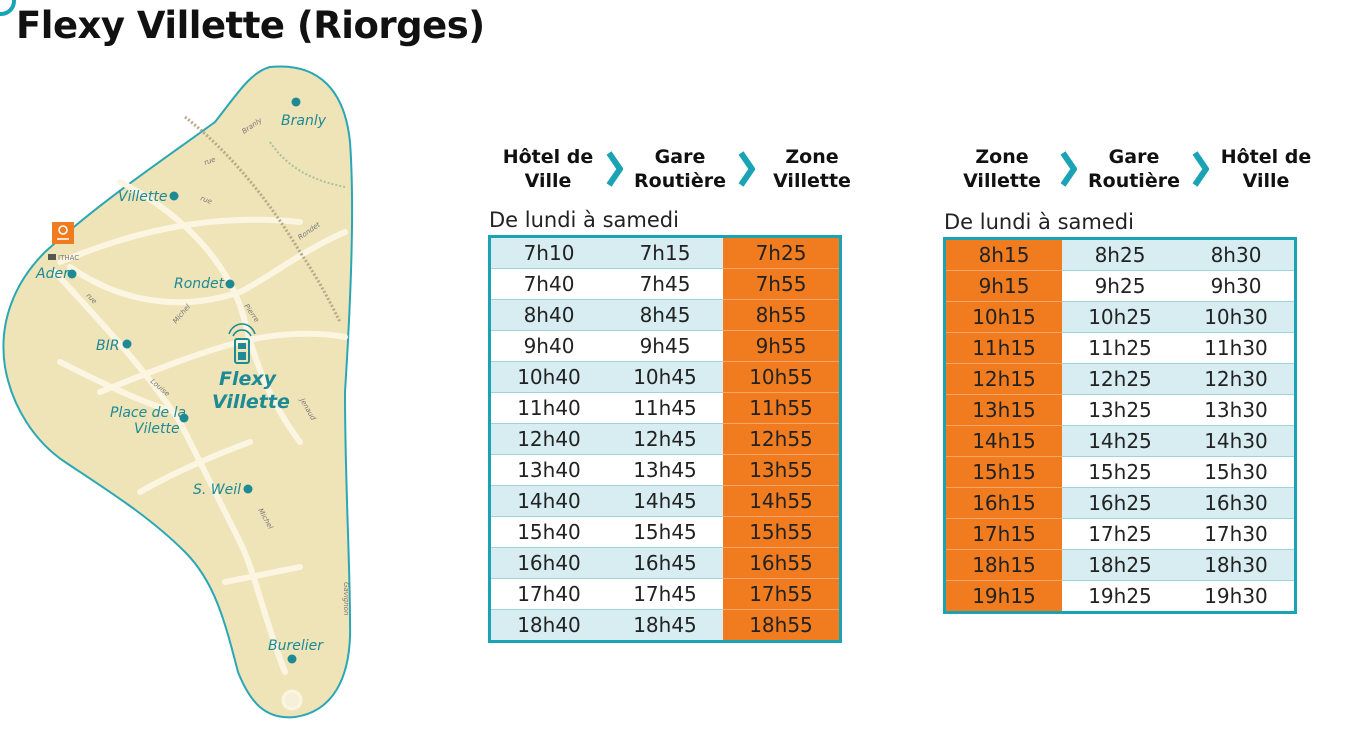 Image resolution: width=1372 pixels, height=743 pixels. Describe the element at coordinates (217, 490) in the screenshot. I see `stop-sweil-label: S. Weil` at that location.